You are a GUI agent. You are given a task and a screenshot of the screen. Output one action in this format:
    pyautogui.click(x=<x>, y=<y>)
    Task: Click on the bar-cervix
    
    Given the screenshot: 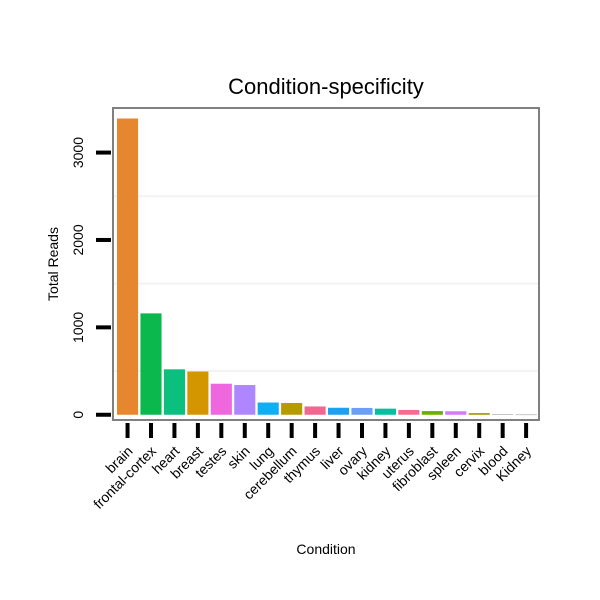 What is the action you would take?
    pyautogui.click(x=479, y=414)
    